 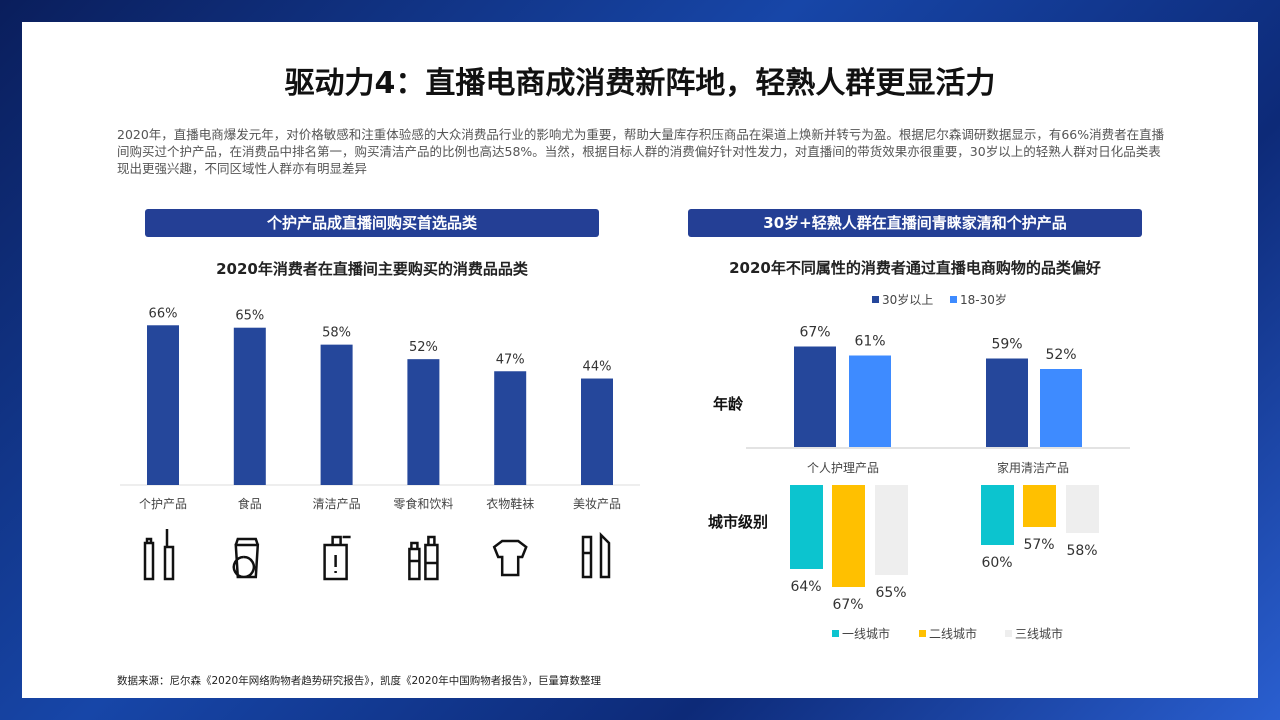 What do you see at coordinates (907, 299) in the screenshot?
I see `legend-label: 30岁以上` at bounding box center [907, 299].